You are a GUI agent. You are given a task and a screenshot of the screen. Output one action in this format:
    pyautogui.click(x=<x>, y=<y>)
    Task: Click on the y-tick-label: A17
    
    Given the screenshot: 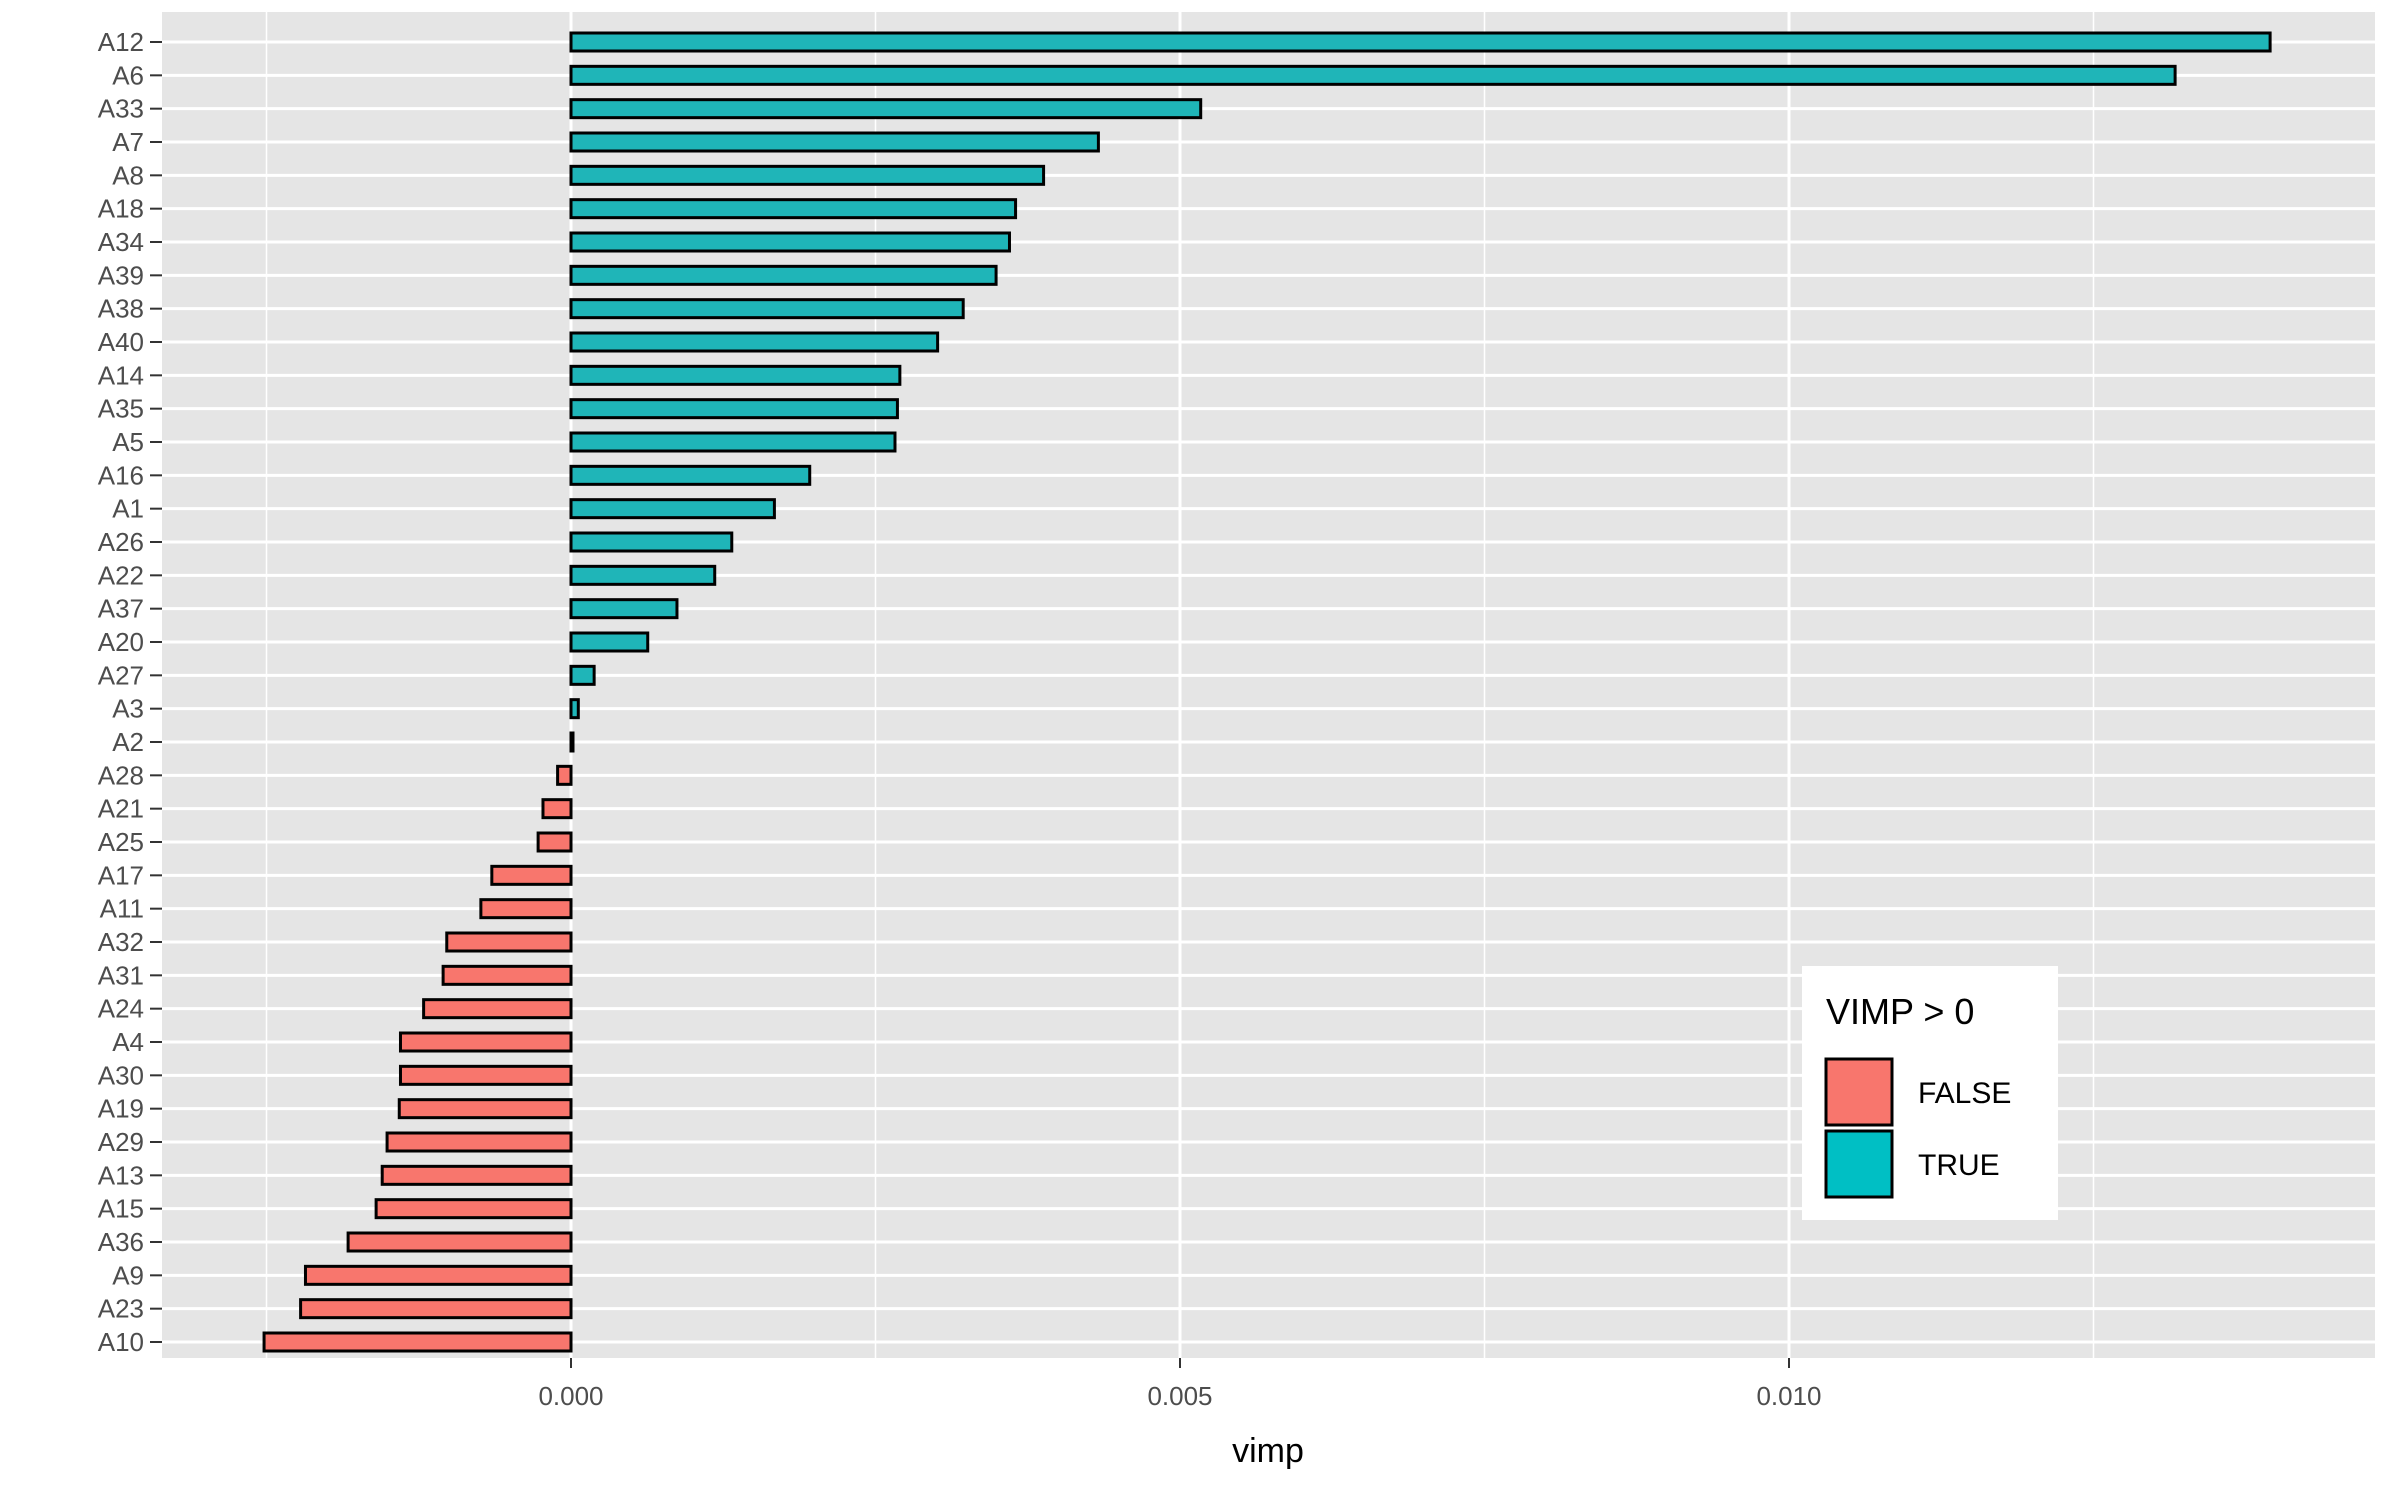 What is the action you would take?
    pyautogui.click(x=121, y=875)
    